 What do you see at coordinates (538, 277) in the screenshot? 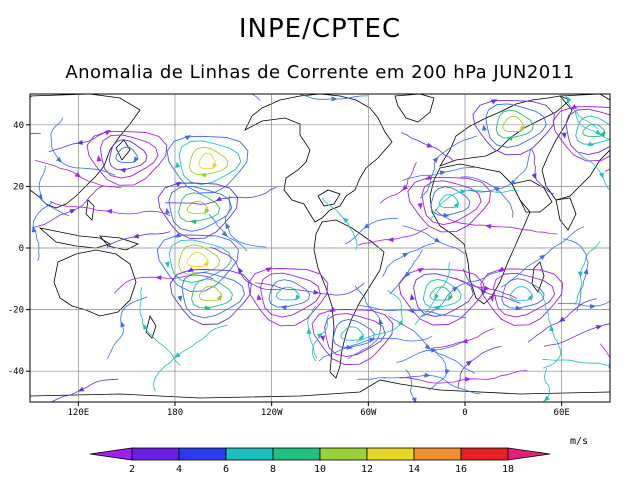
I see `coastline-madagascar` at bounding box center [538, 277].